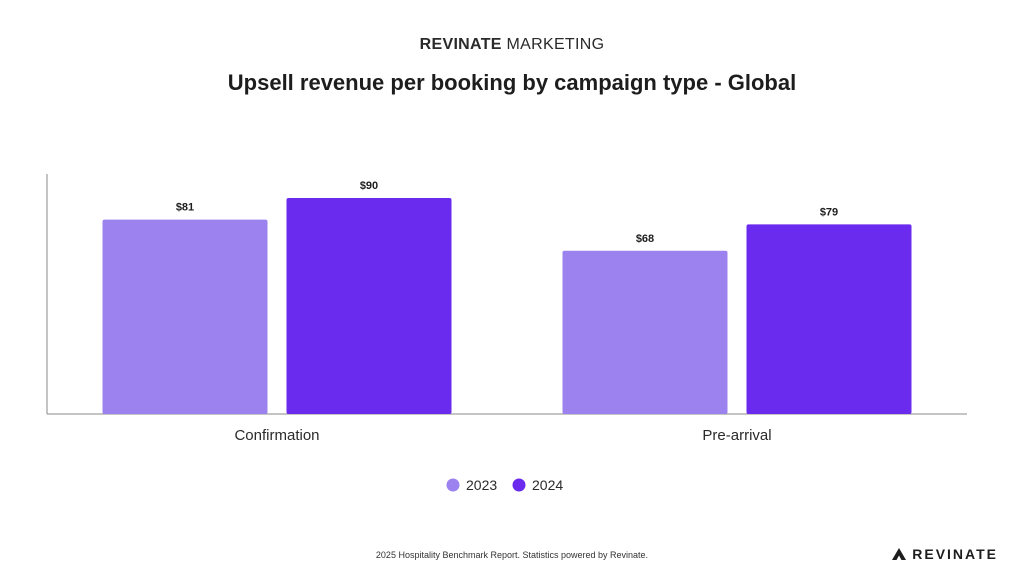  I want to click on bar-pre-arrival-2023, so click(645, 332).